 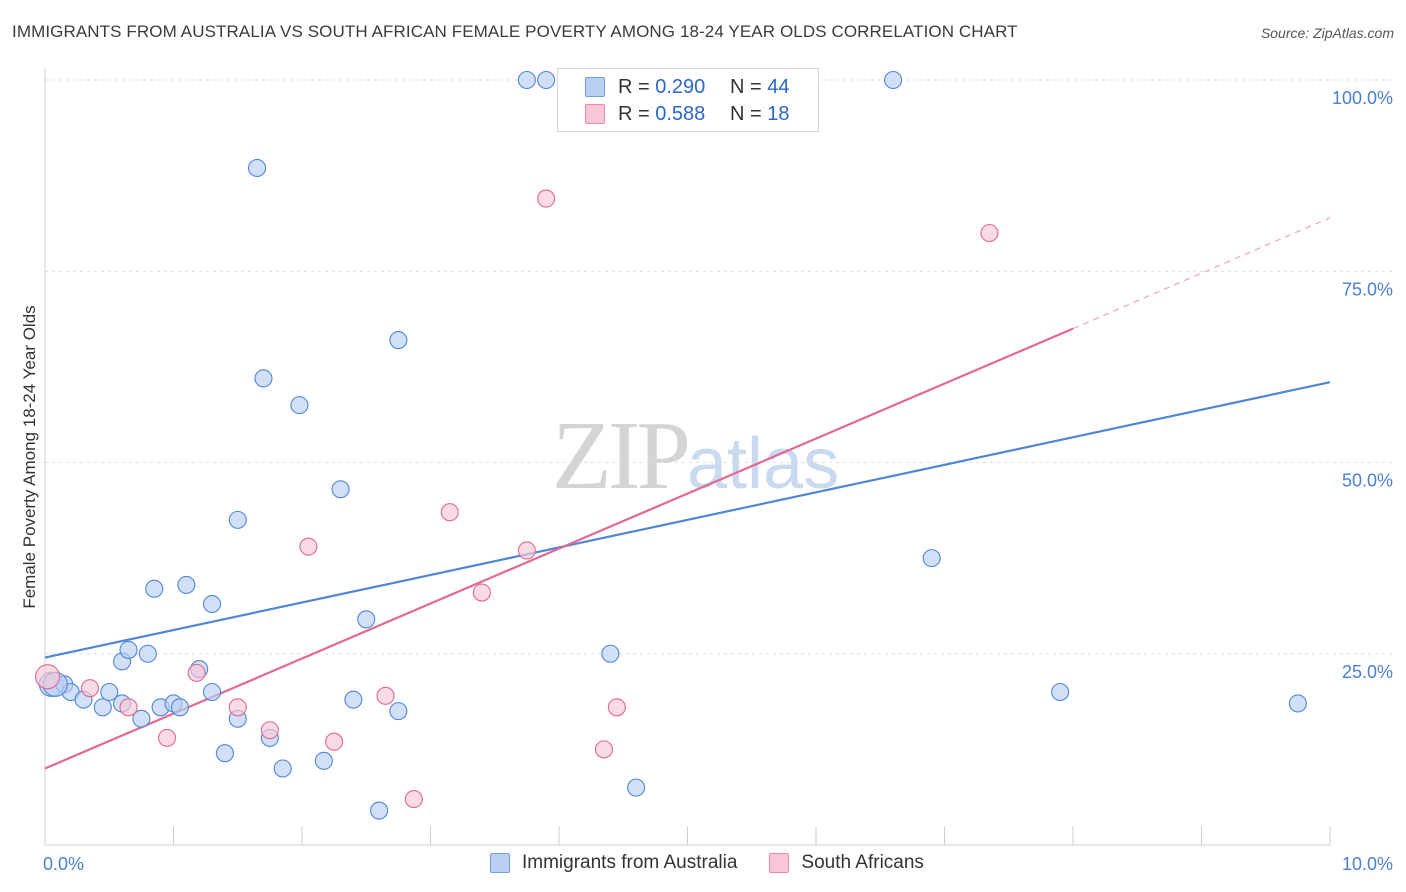 What do you see at coordinates (1201, 273) in the screenshot?
I see `trend-line-extension` at bounding box center [1201, 273].